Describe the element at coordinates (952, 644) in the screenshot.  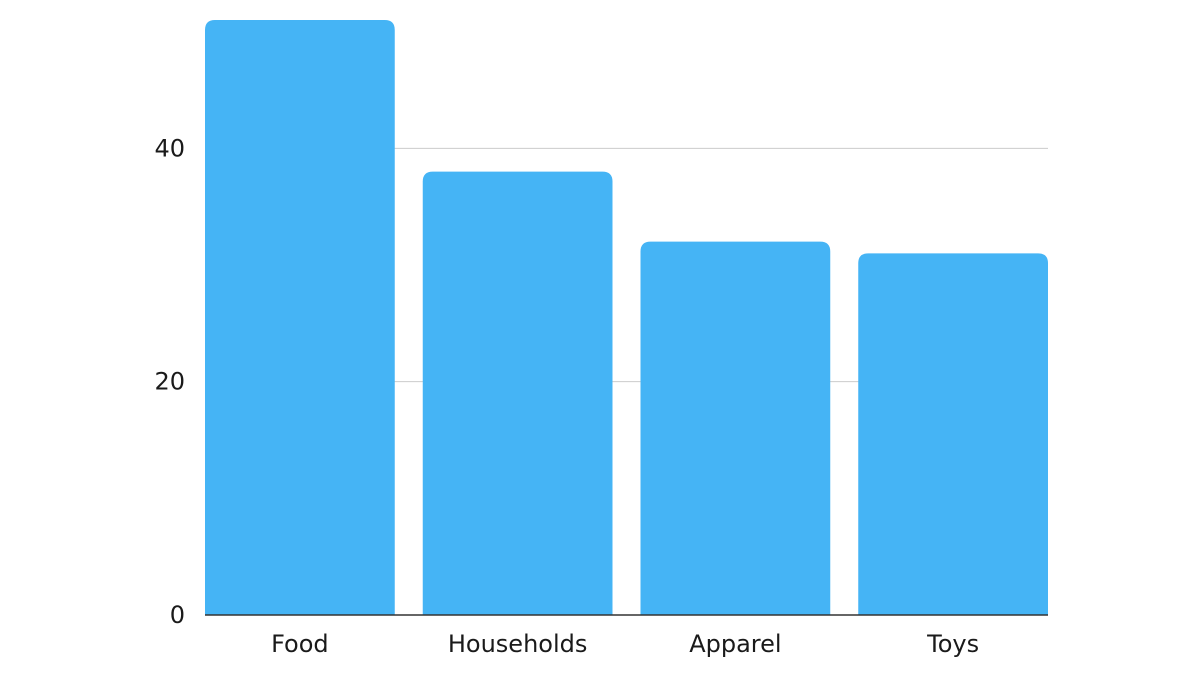
I see `x-category-label-toys: Toys` at that location.